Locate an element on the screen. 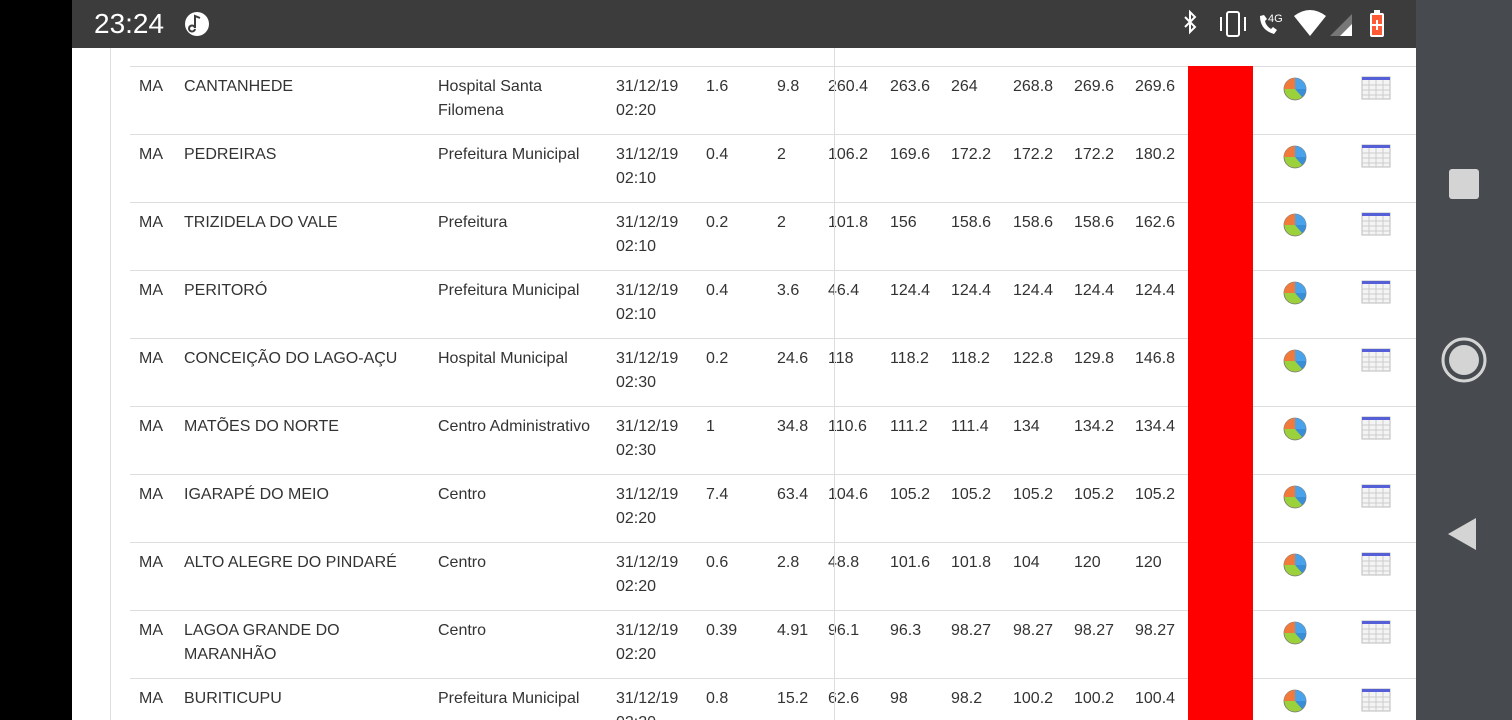  location-cell: Hospital Santa Filomena is located at coordinates (490, 98).